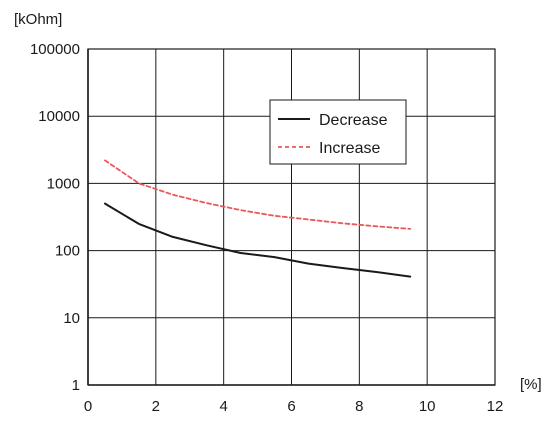 The width and height of the screenshot is (557, 422). I want to click on series-line-increase, so click(258, 194).